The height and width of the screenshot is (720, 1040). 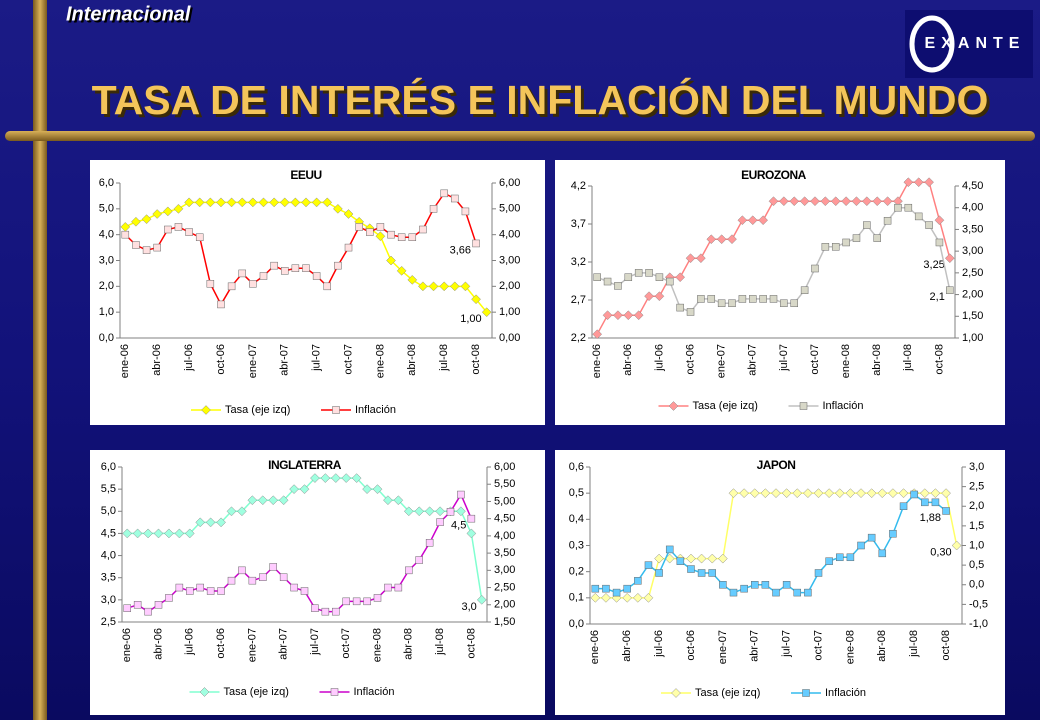 What do you see at coordinates (578, 186) in the screenshot?
I see `y-tick-label: 4,2` at bounding box center [578, 186].